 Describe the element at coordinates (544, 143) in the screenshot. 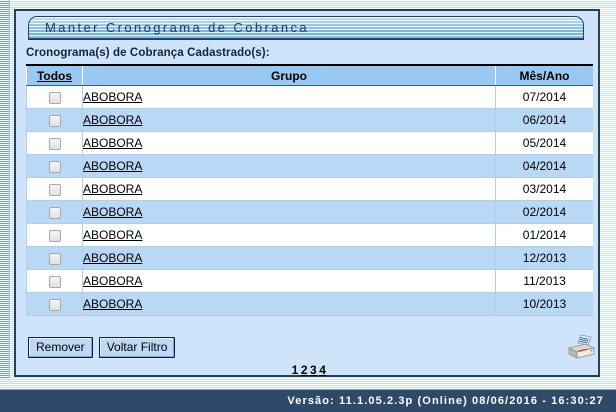

I see `row-month-year-cell: 05/2014` at that location.